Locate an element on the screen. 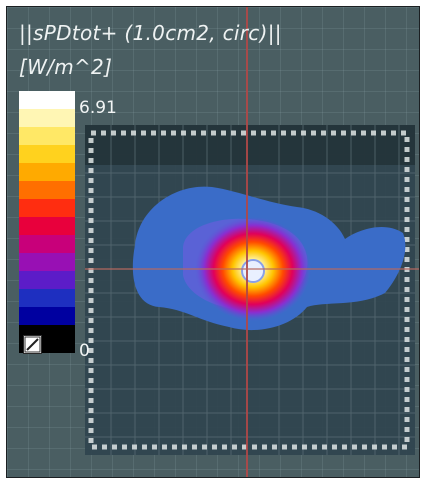 The image size is (426, 483). slash-box-icon is located at coordinates (32, 344).